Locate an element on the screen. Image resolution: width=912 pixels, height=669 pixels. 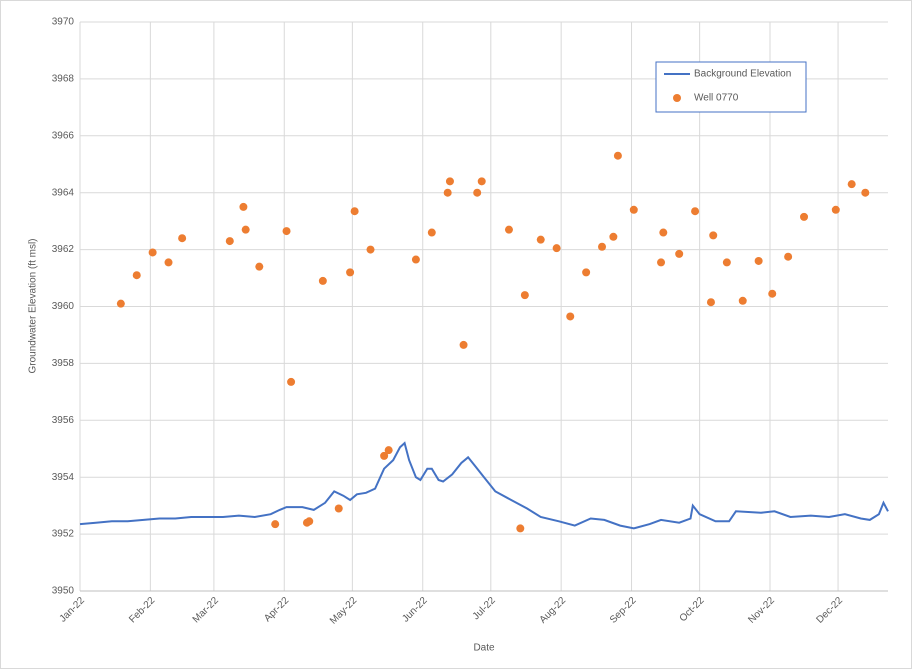
x-axis-label: Date is located at coordinates (484, 648).